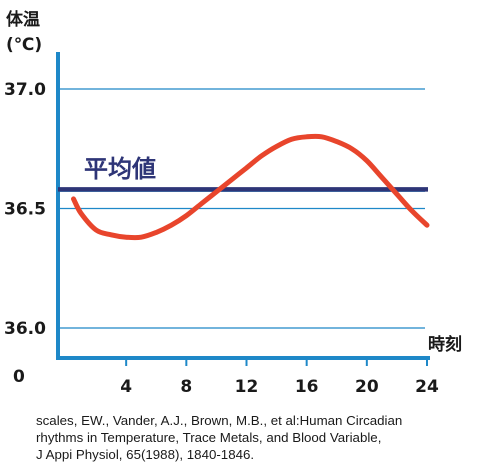 Image resolution: width=479 pixels, height=474 pixels. Describe the element at coordinates (126, 387) in the screenshot. I see `x-tick-label: 4` at that location.